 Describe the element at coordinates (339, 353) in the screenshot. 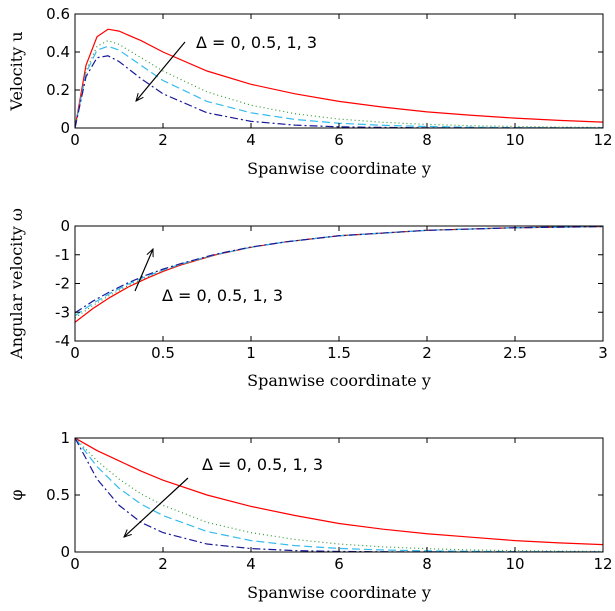

I see `x-tick-label: 1.5` at that location.